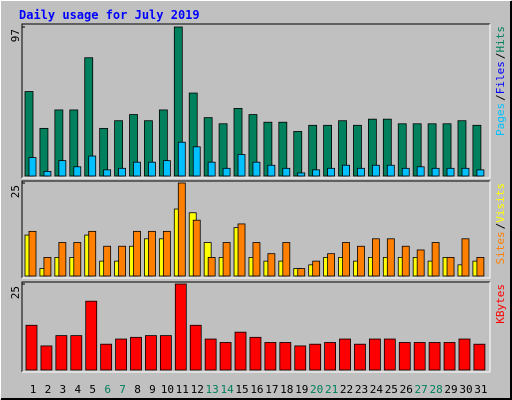 Image resolution: width=512 pixels, height=400 pixels. I want to click on legend: KBytes, so click(500, 304).